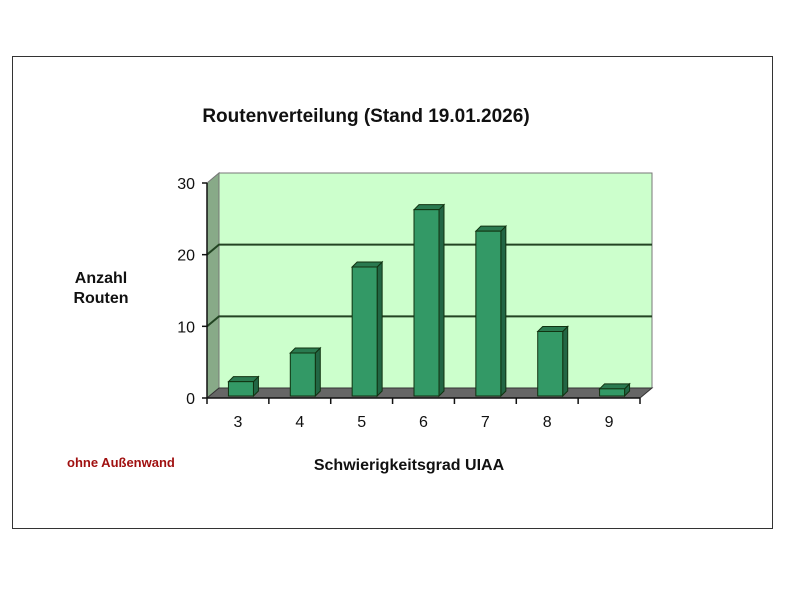 The height and width of the screenshot is (589, 785). I want to click on x-tick-label: 6, so click(423, 422).